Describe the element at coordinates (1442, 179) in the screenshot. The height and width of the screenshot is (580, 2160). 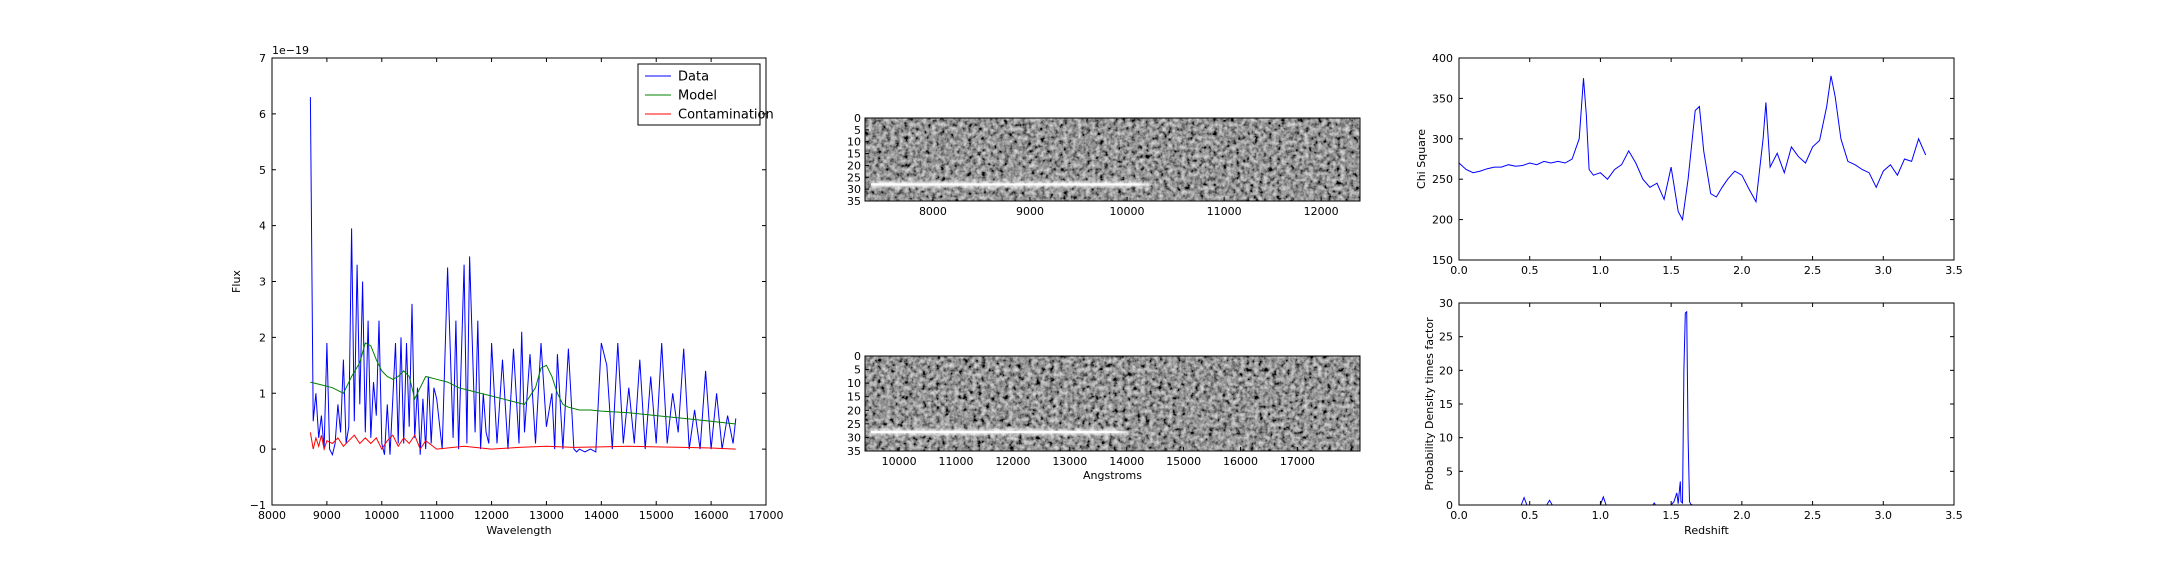
I see `y-tick-label: 250` at that location.